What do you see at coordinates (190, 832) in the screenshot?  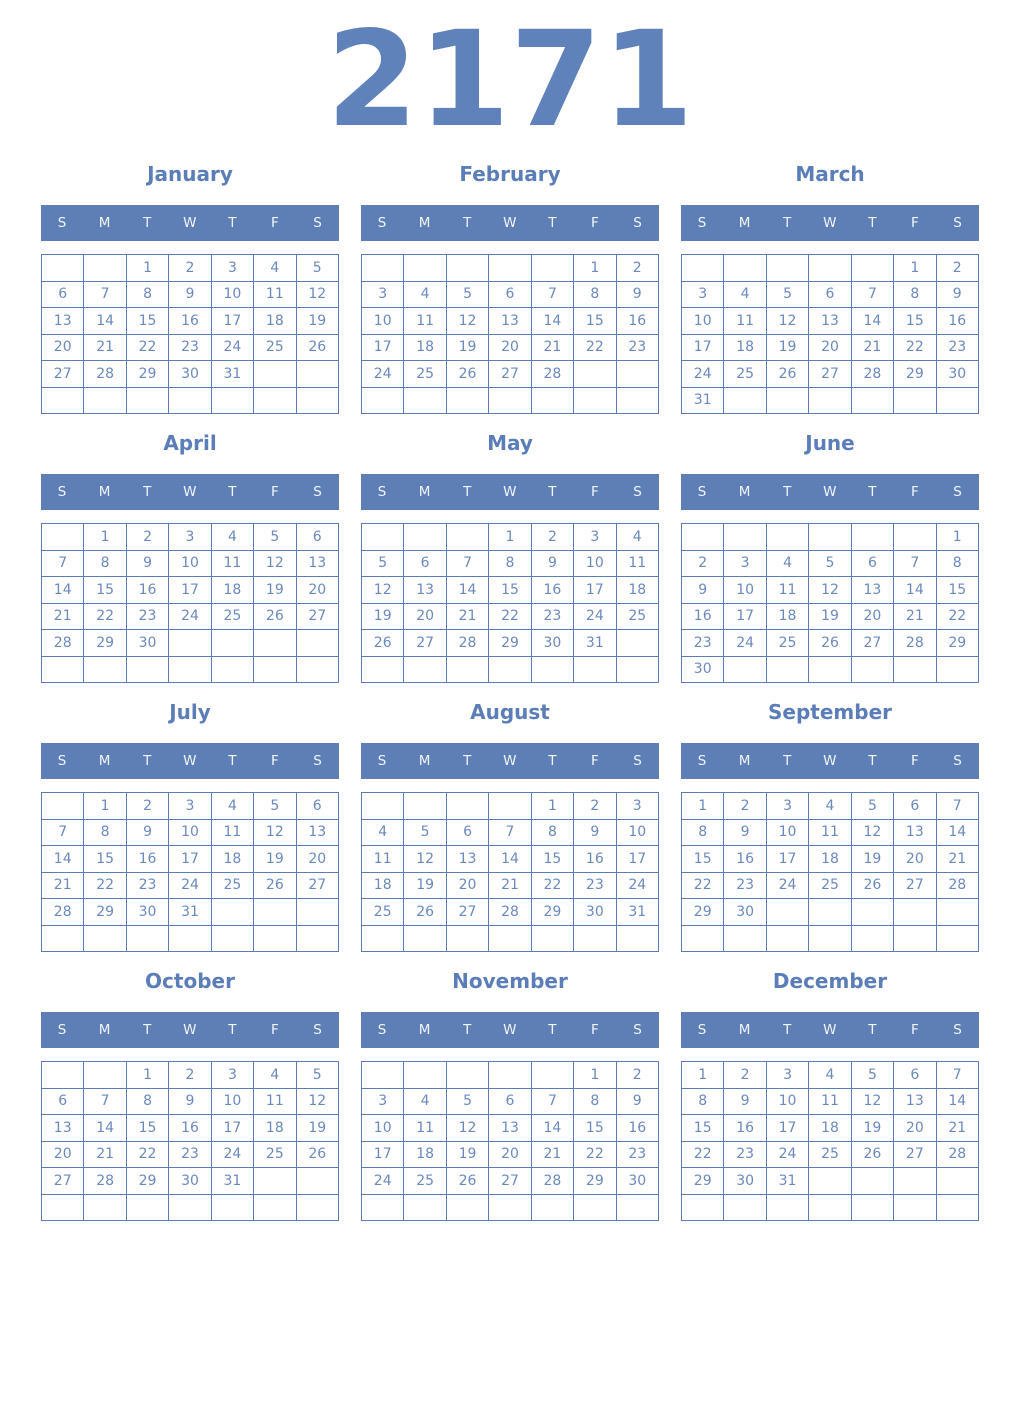 I see `week-row: 7 8 9 10 11 12 13` at bounding box center [190, 832].